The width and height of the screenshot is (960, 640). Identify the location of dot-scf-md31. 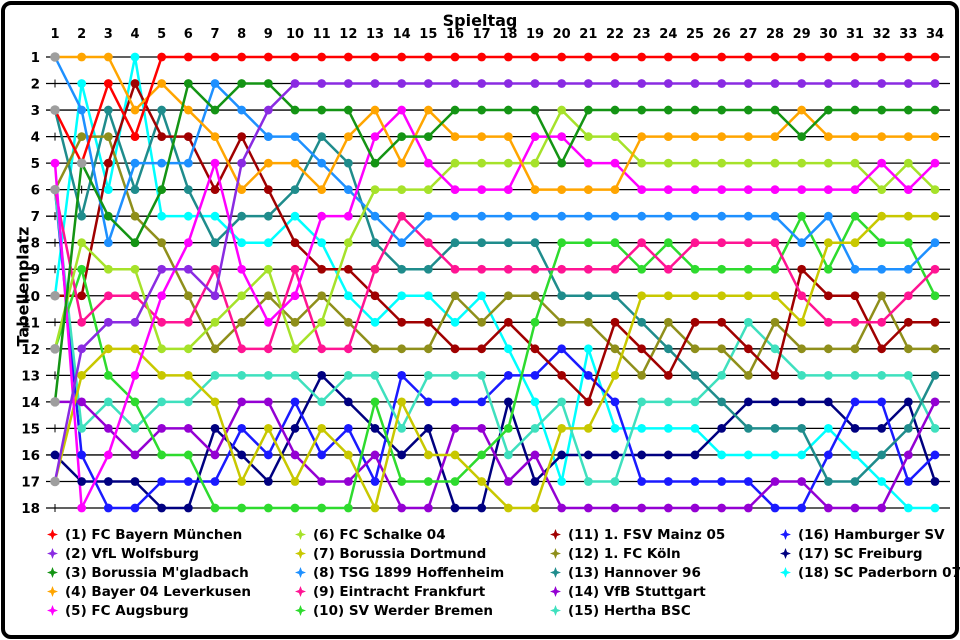
(855, 428).